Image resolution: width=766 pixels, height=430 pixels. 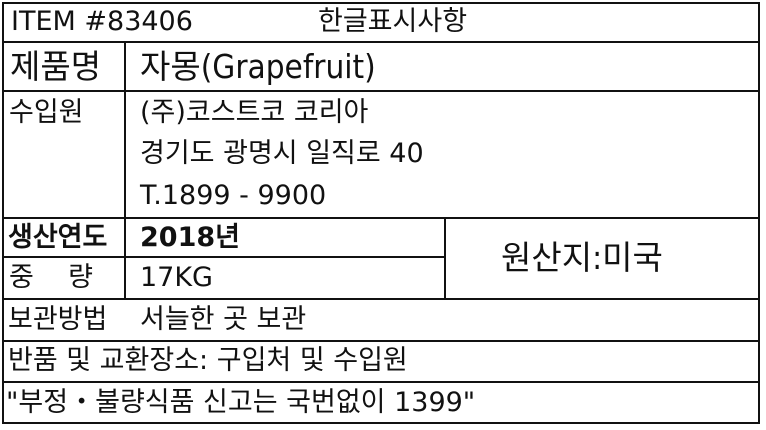 What do you see at coordinates (58, 237) in the screenshot?
I see `production-year-label: 생산연도` at bounding box center [58, 237].